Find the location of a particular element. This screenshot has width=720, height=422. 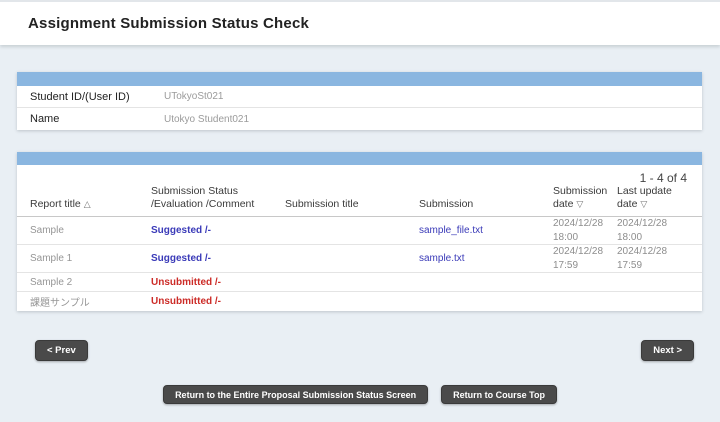

last-update-date-cell: 2024/12/28 17:59 is located at coordinates (642, 258).